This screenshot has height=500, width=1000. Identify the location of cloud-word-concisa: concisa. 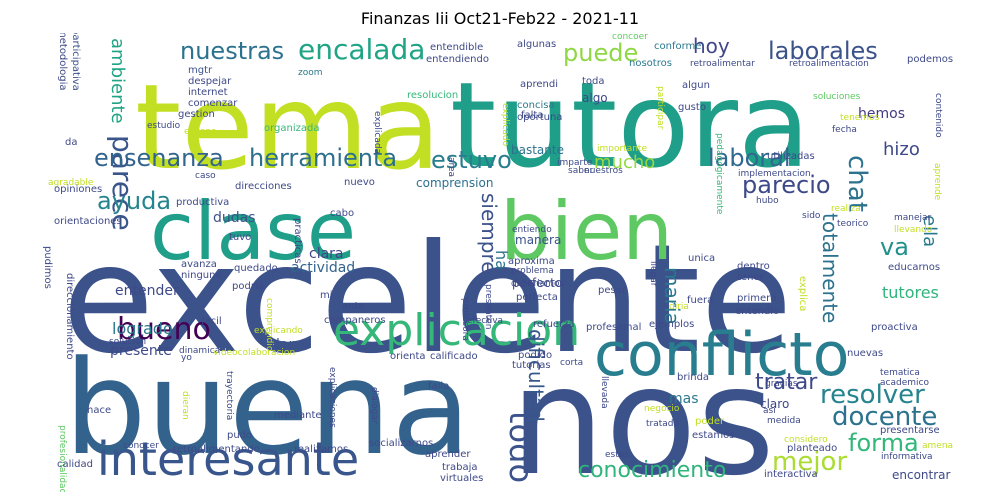
(536, 105).